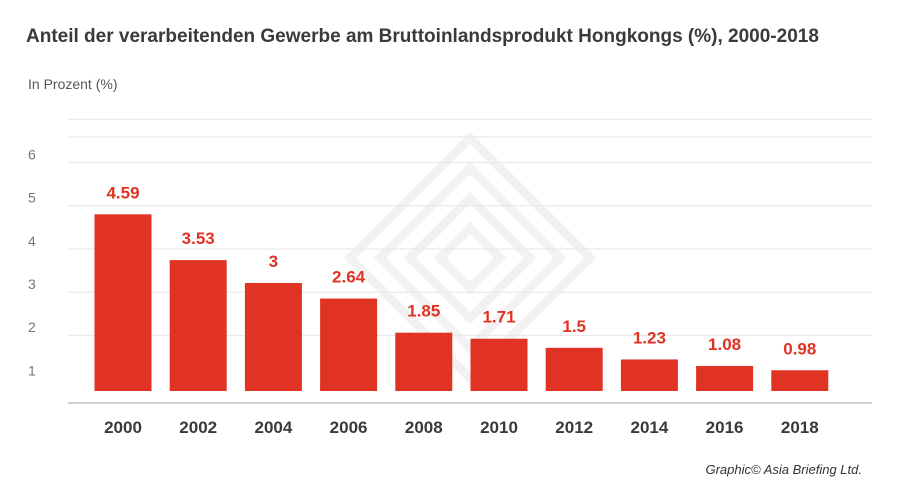 Image resolution: width=900 pixels, height=498 pixels. What do you see at coordinates (649, 337) in the screenshot?
I see `bar-value-label: 1.23` at bounding box center [649, 337].